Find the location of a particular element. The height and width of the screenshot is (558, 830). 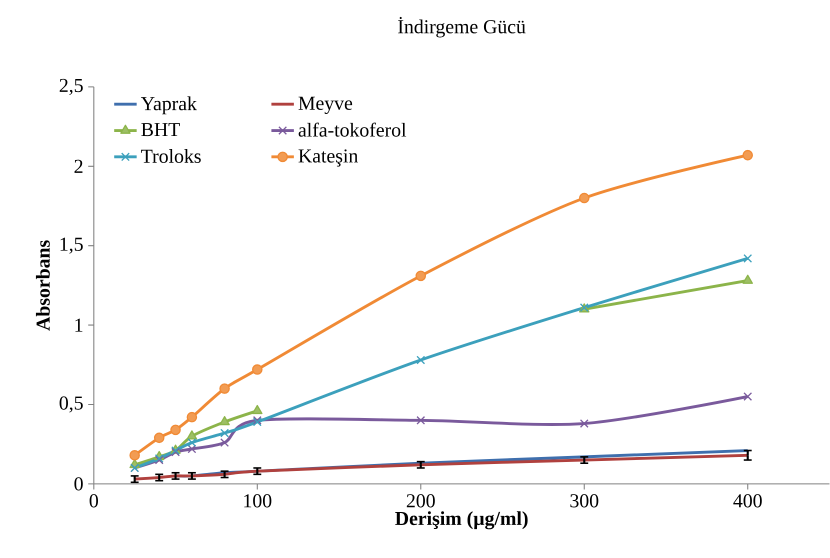

x-tick-label: 300 is located at coordinates (584, 501).